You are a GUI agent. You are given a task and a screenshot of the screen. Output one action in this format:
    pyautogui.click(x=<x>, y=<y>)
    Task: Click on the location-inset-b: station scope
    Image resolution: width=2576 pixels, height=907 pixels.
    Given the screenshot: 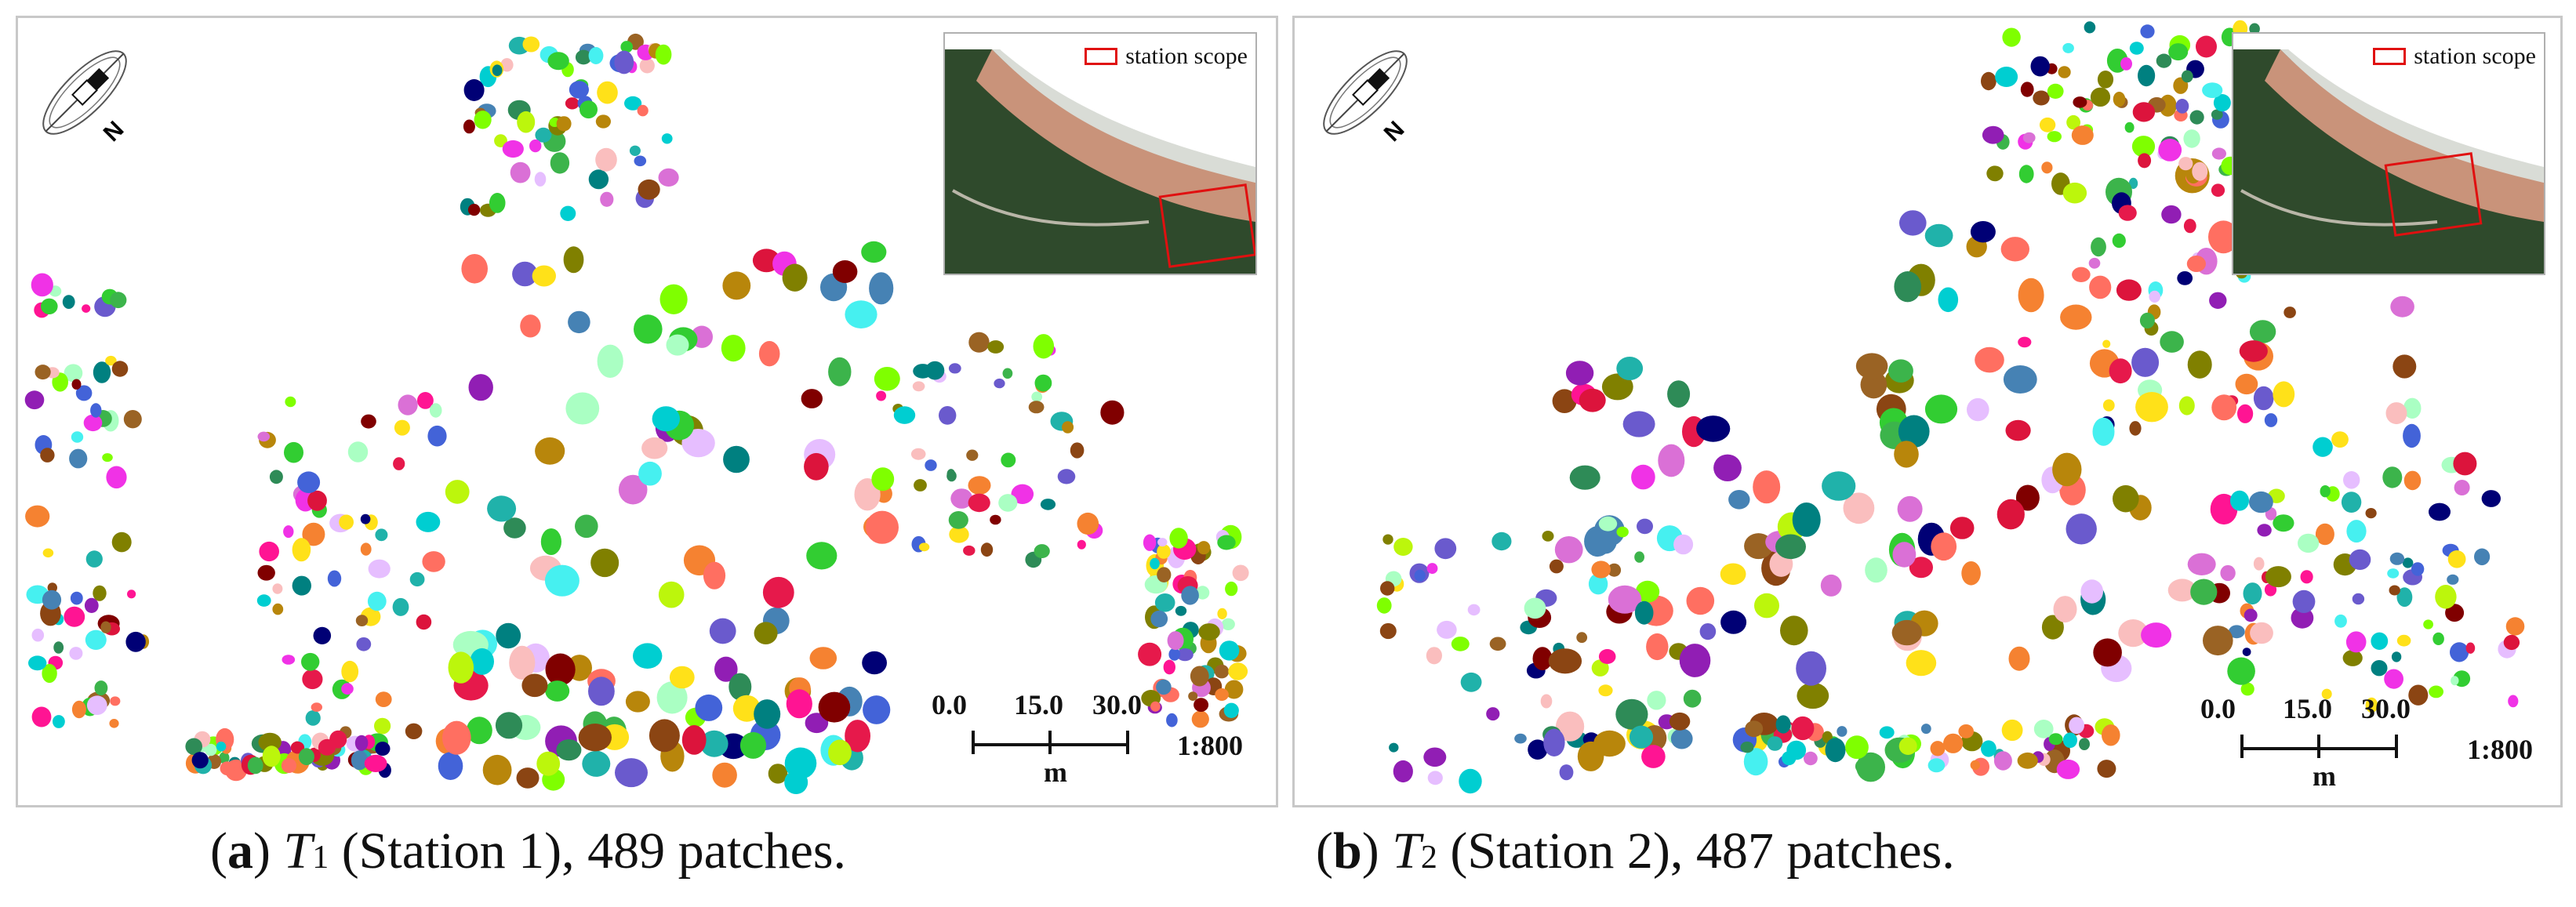 What is the action you would take?
    pyautogui.click(x=2388, y=154)
    